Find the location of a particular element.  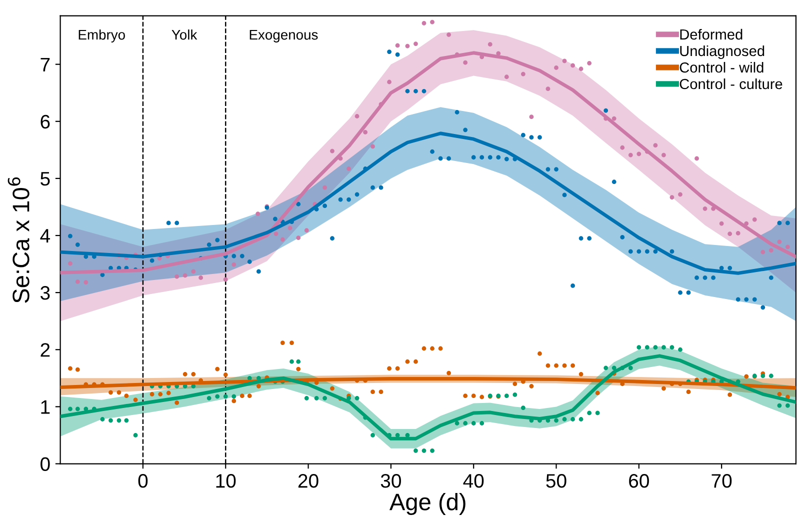

y-tick-label: 3 is located at coordinates (45, 293).